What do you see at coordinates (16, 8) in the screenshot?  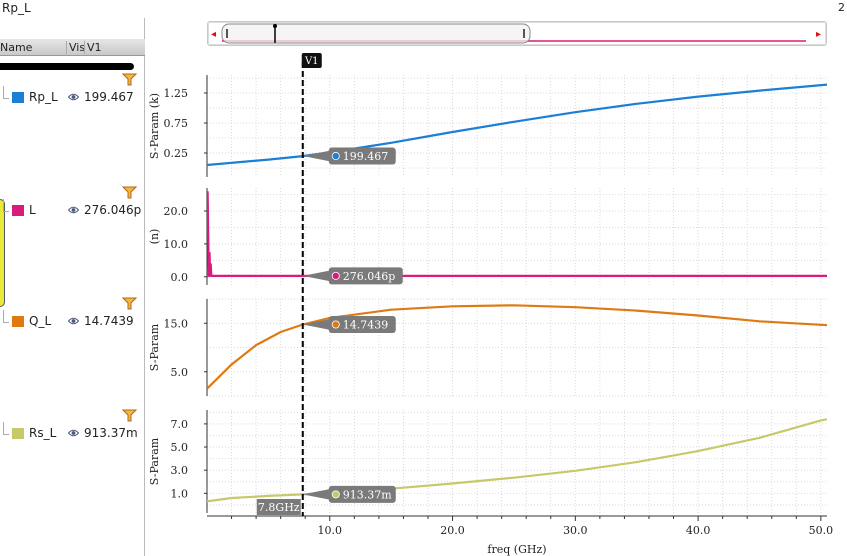 I see `window-title: Rp_L` at bounding box center [16, 8].